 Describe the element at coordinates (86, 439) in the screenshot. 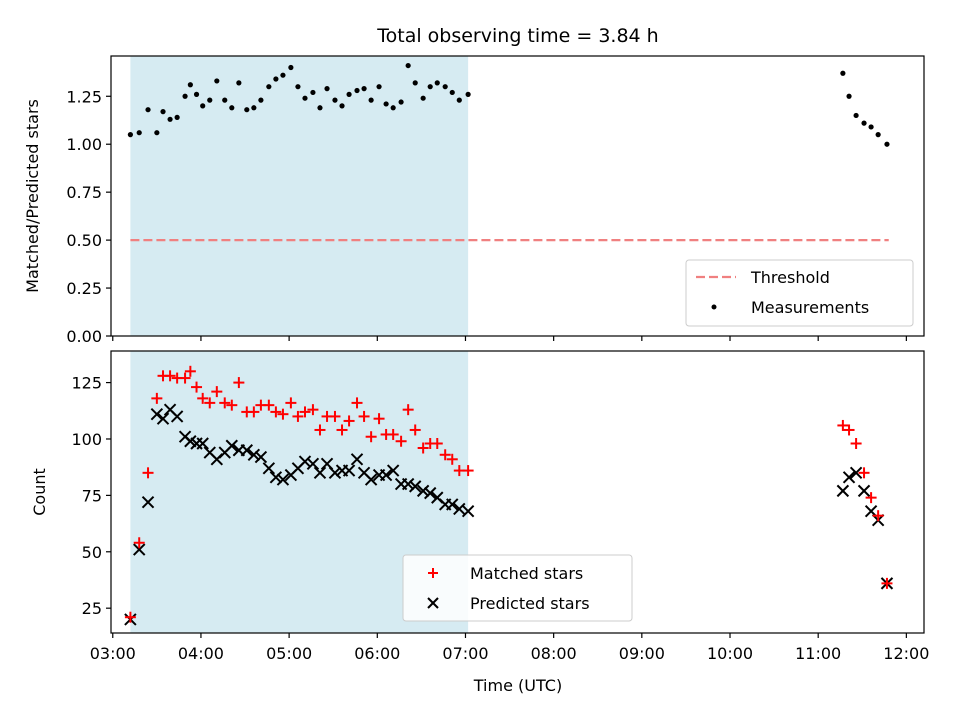

I see `bottom-y-tick-label: 100` at that location.